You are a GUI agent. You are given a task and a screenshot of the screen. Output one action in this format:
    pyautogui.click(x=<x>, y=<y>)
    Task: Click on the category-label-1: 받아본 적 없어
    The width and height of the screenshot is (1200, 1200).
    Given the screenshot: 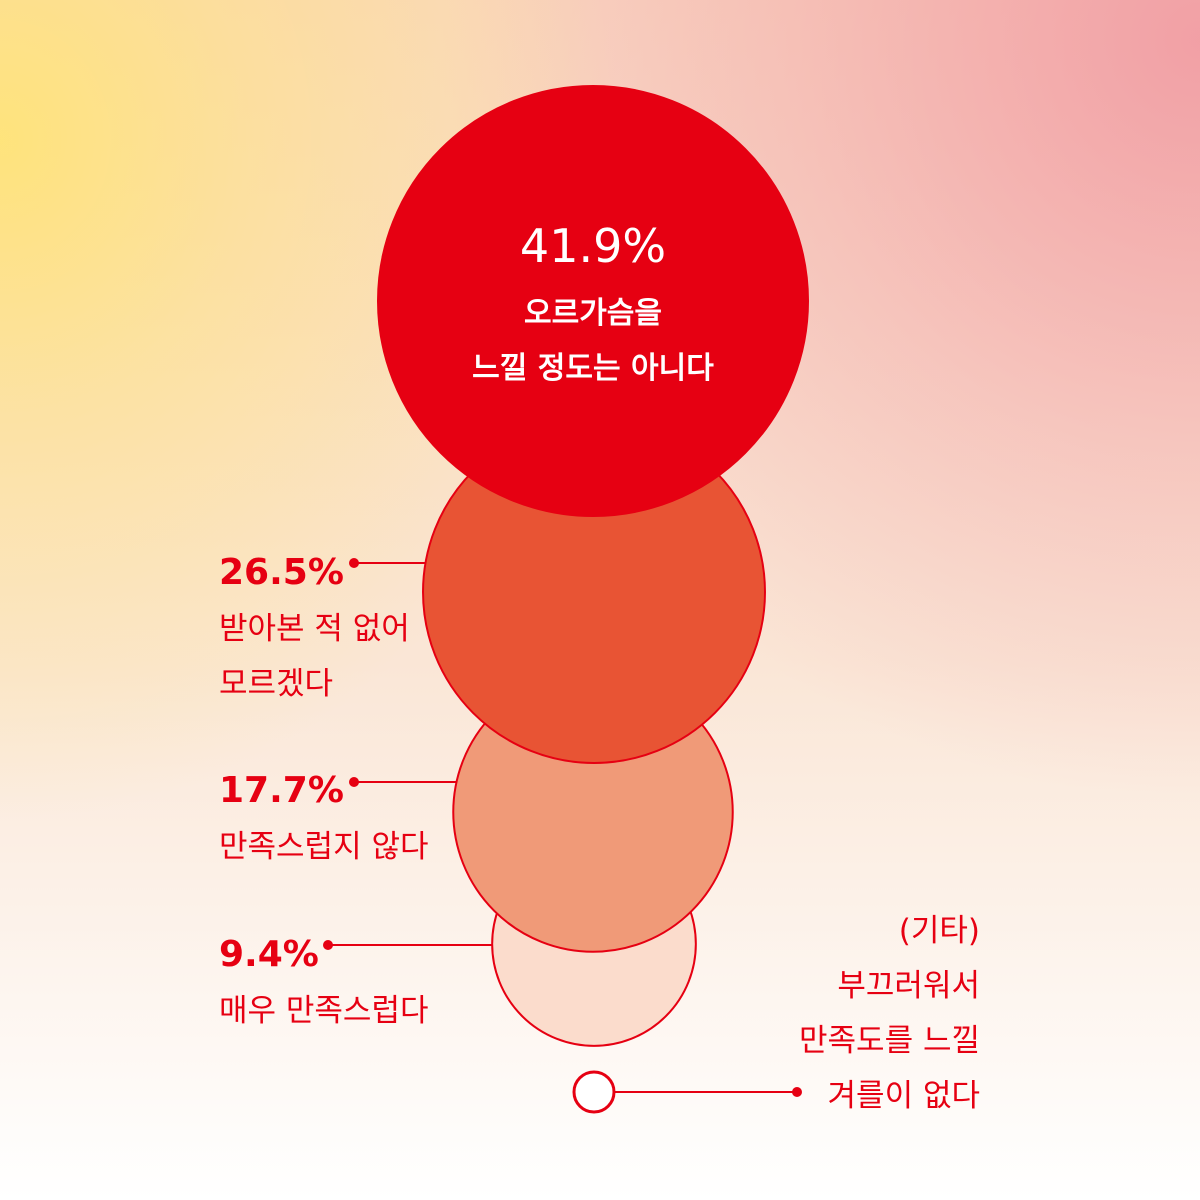 What is the action you would take?
    pyautogui.click(x=314, y=629)
    